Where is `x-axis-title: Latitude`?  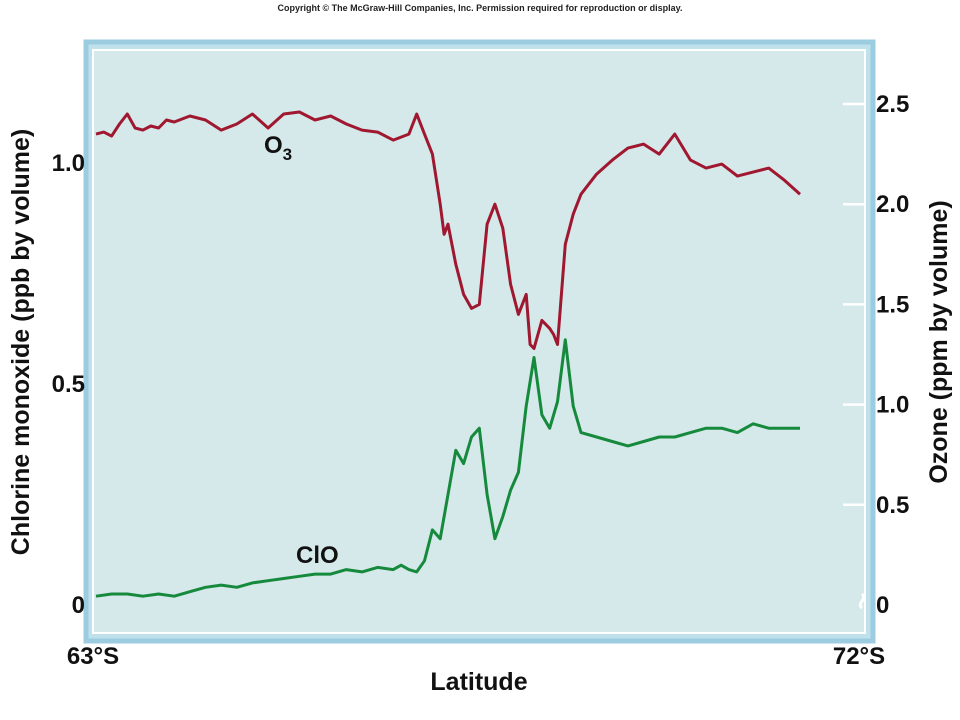 x-axis-title: Latitude is located at coordinates (478, 682).